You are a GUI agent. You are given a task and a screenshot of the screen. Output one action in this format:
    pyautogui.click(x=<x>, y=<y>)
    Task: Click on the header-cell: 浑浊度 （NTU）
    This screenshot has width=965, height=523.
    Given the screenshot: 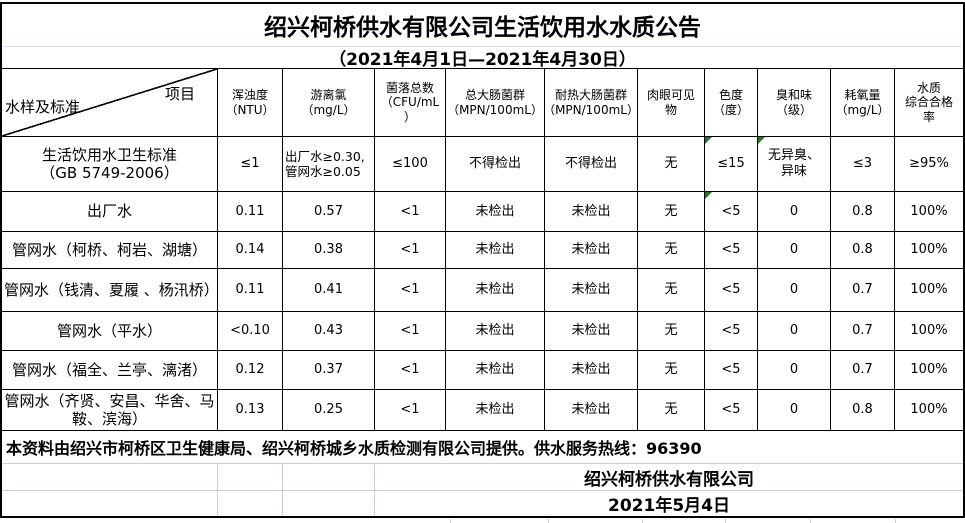 What is the action you would take?
    pyautogui.click(x=250, y=102)
    